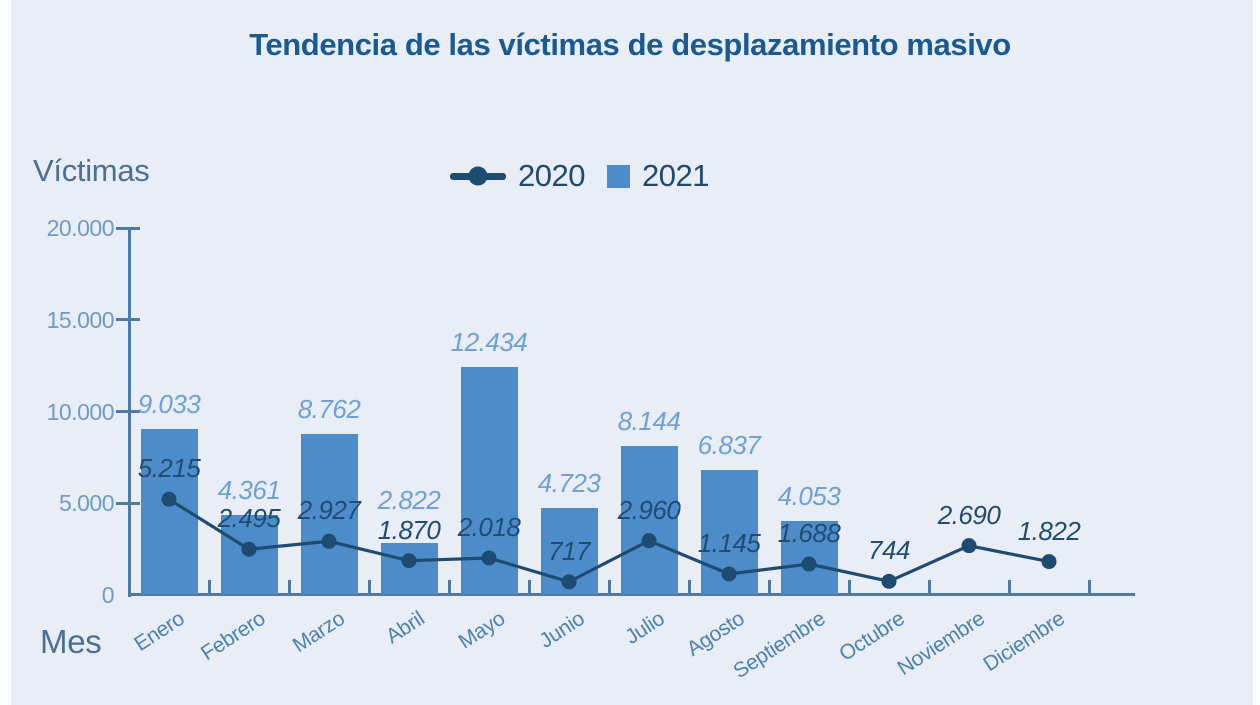 Image resolution: width=1260 pixels, height=705 pixels. Describe the element at coordinates (409, 499) in the screenshot. I see `bar-value-label-abril: 2.822` at that location.